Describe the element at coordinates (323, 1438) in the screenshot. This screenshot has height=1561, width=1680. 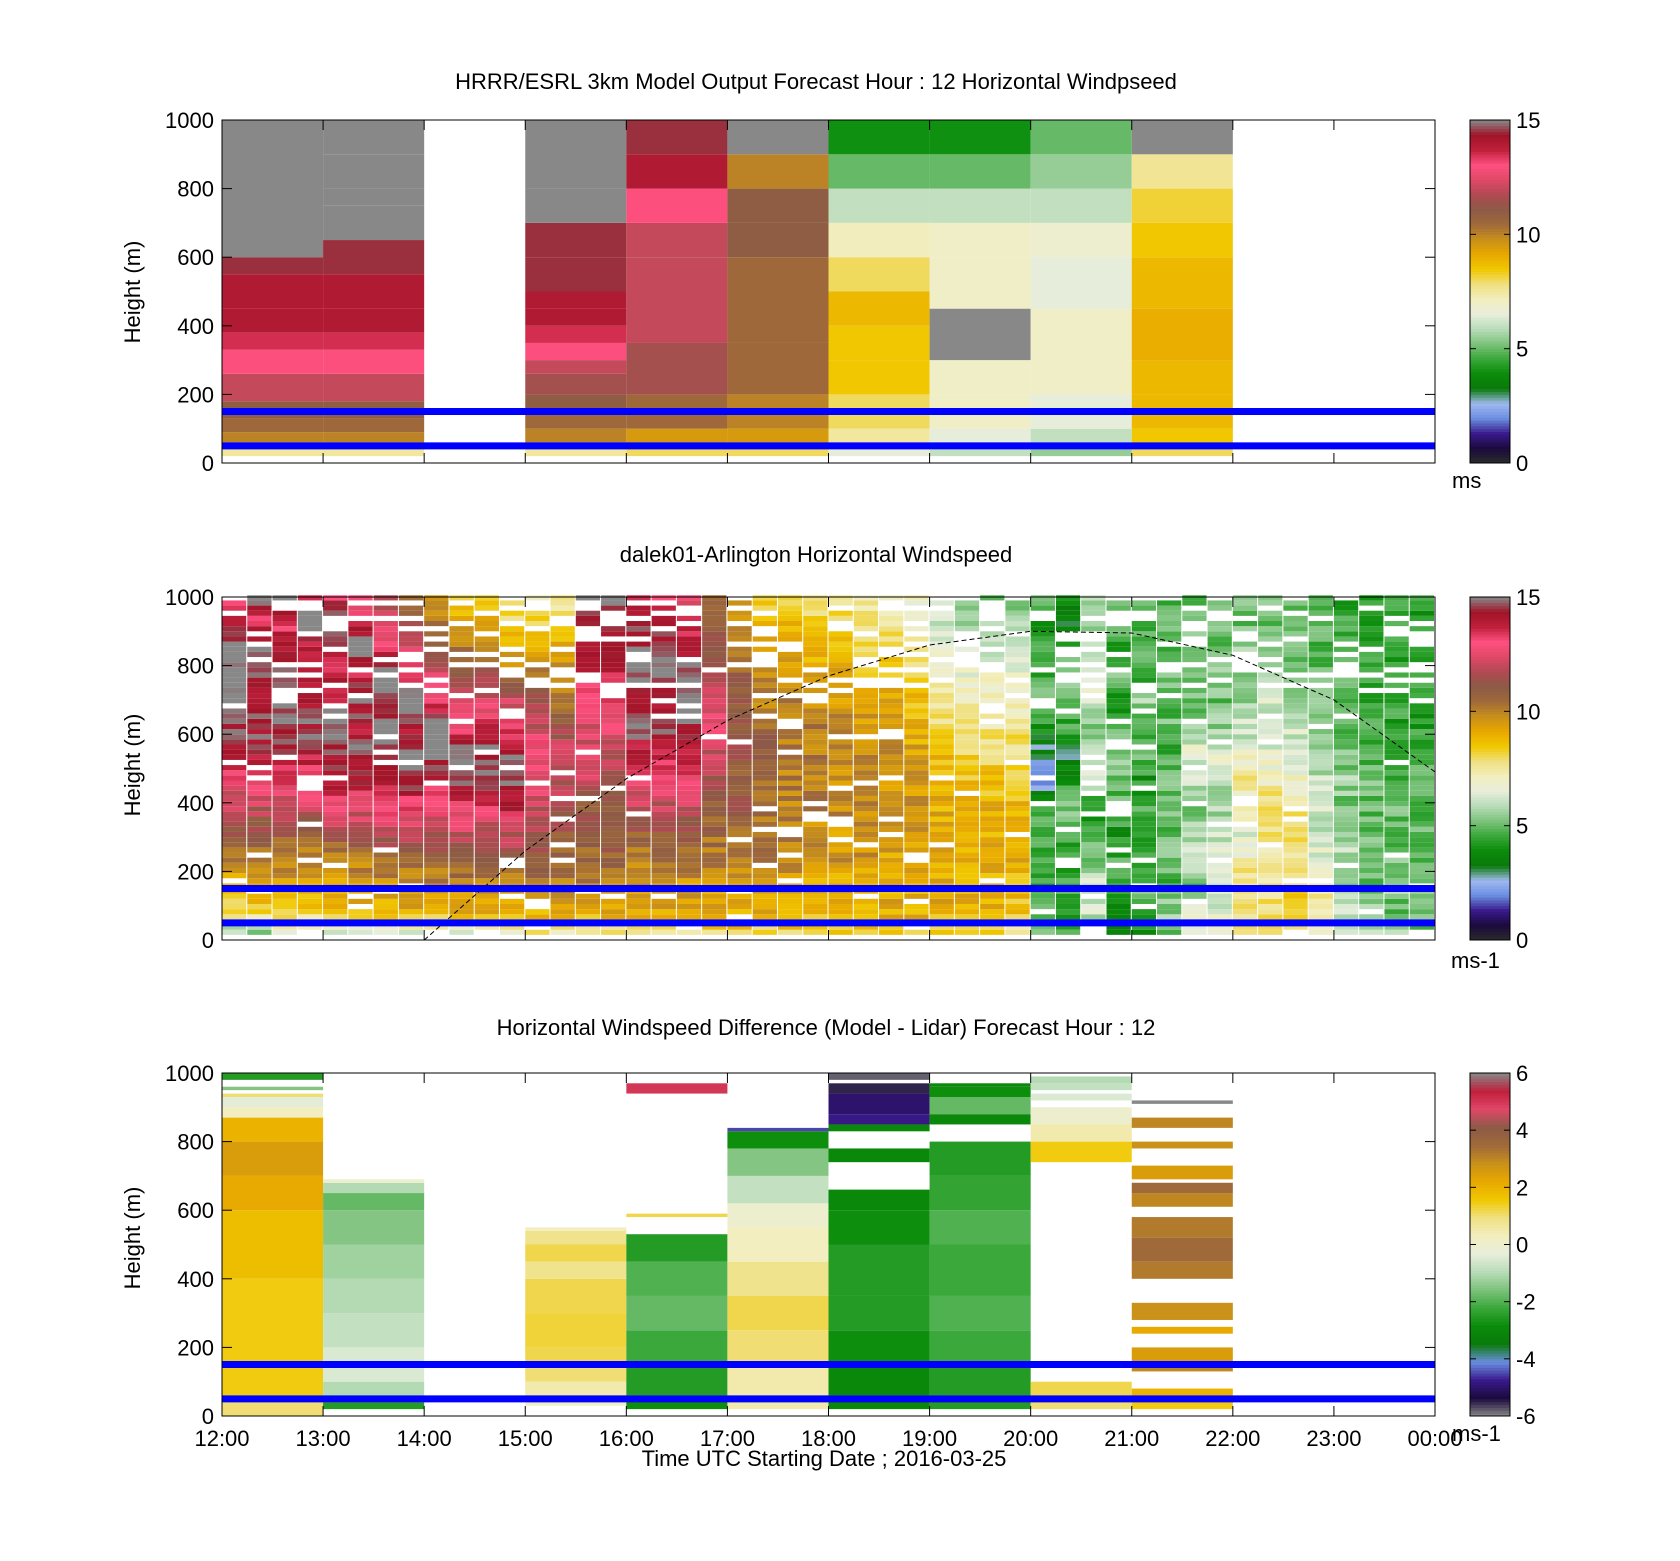
I see `x-tick-label: 13:00` at that location.